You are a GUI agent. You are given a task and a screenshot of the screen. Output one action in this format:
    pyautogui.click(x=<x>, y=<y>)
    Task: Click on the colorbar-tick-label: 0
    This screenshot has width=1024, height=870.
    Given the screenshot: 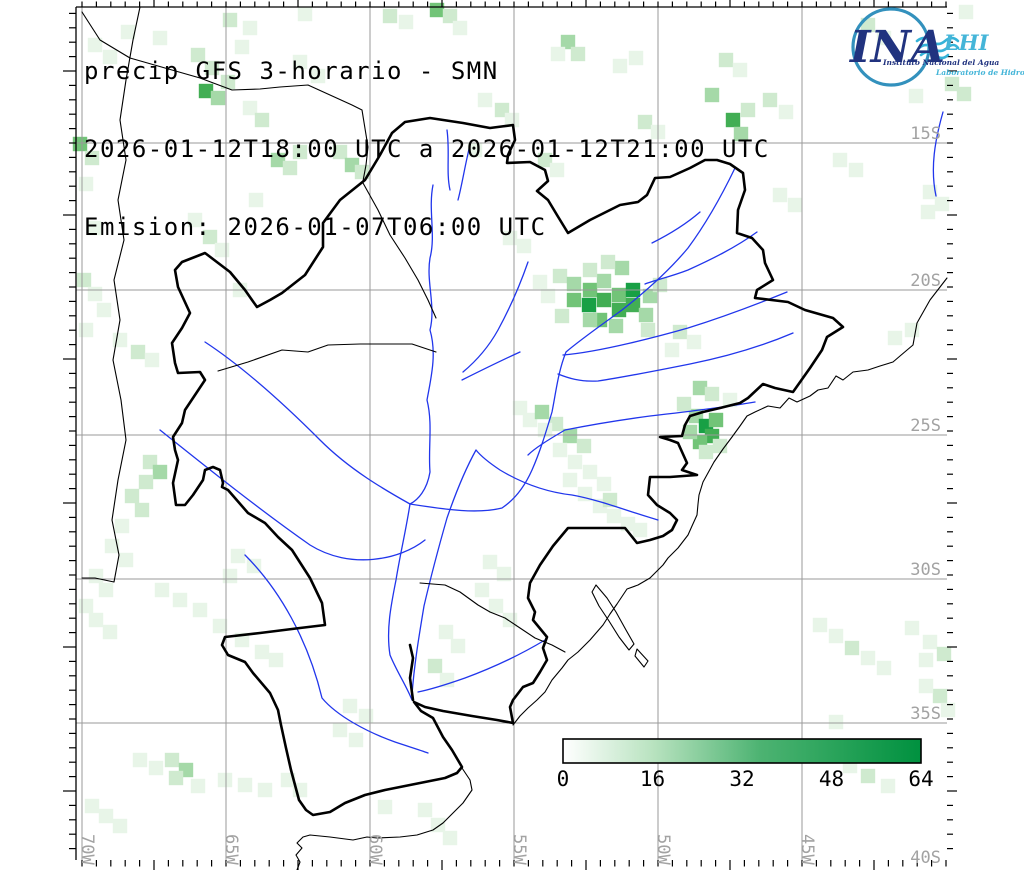 What is the action you would take?
    pyautogui.click(x=563, y=779)
    